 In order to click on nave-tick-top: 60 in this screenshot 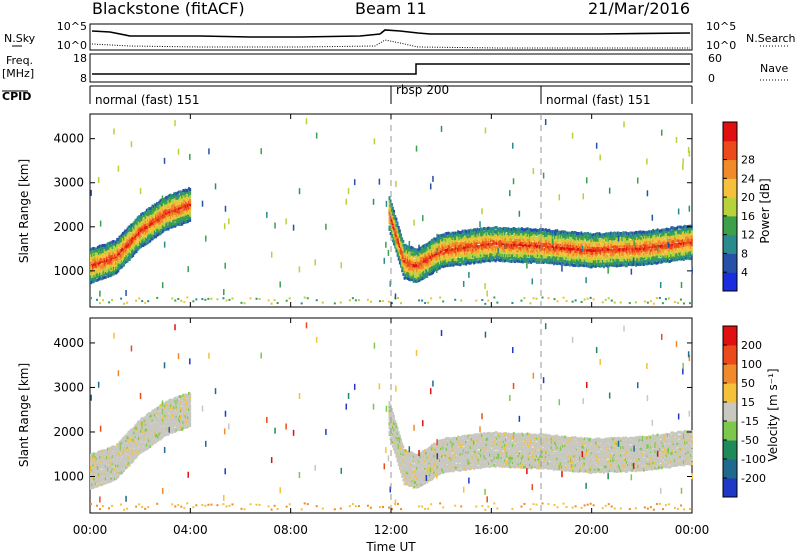, I will do `click(715, 58)`.